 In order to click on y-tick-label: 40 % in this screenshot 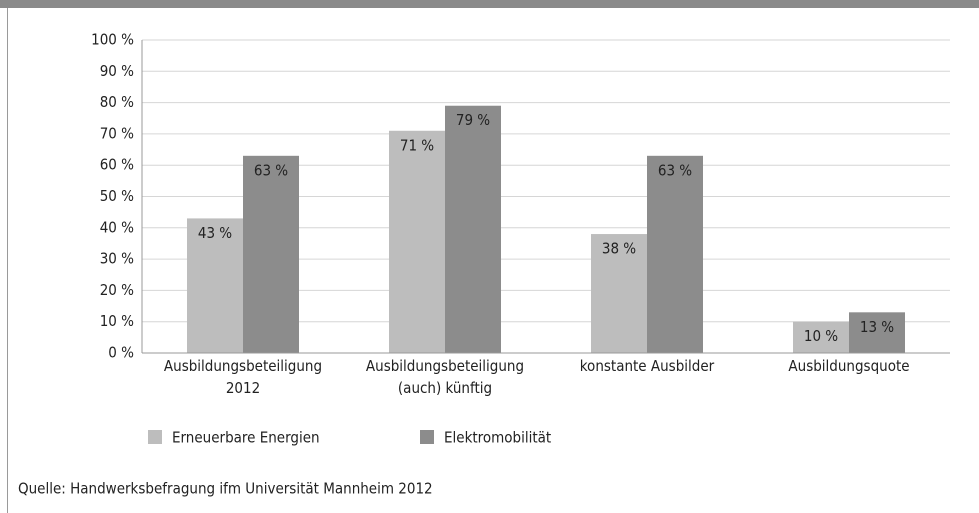, I will do `click(117, 227)`.